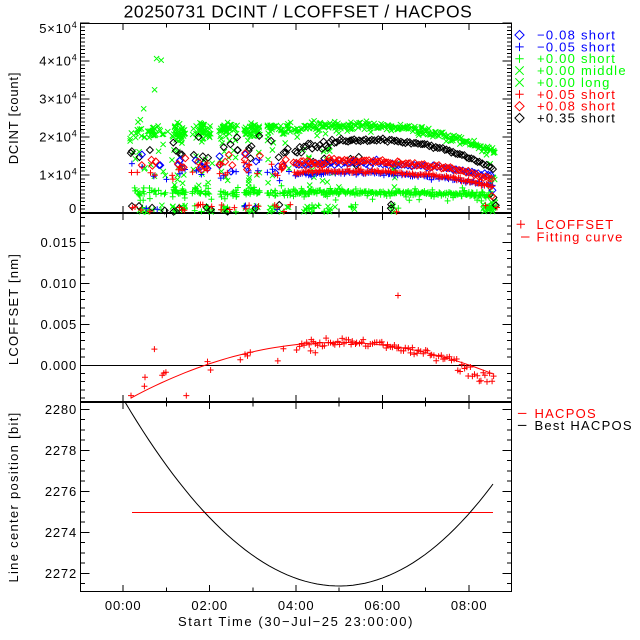  Describe the element at coordinates (296, 621) in the screenshot. I see `svg-text:Start Time (30−Jul−25 23:00:00: Start Time (30−Jul−25 23:00:00)` at that location.